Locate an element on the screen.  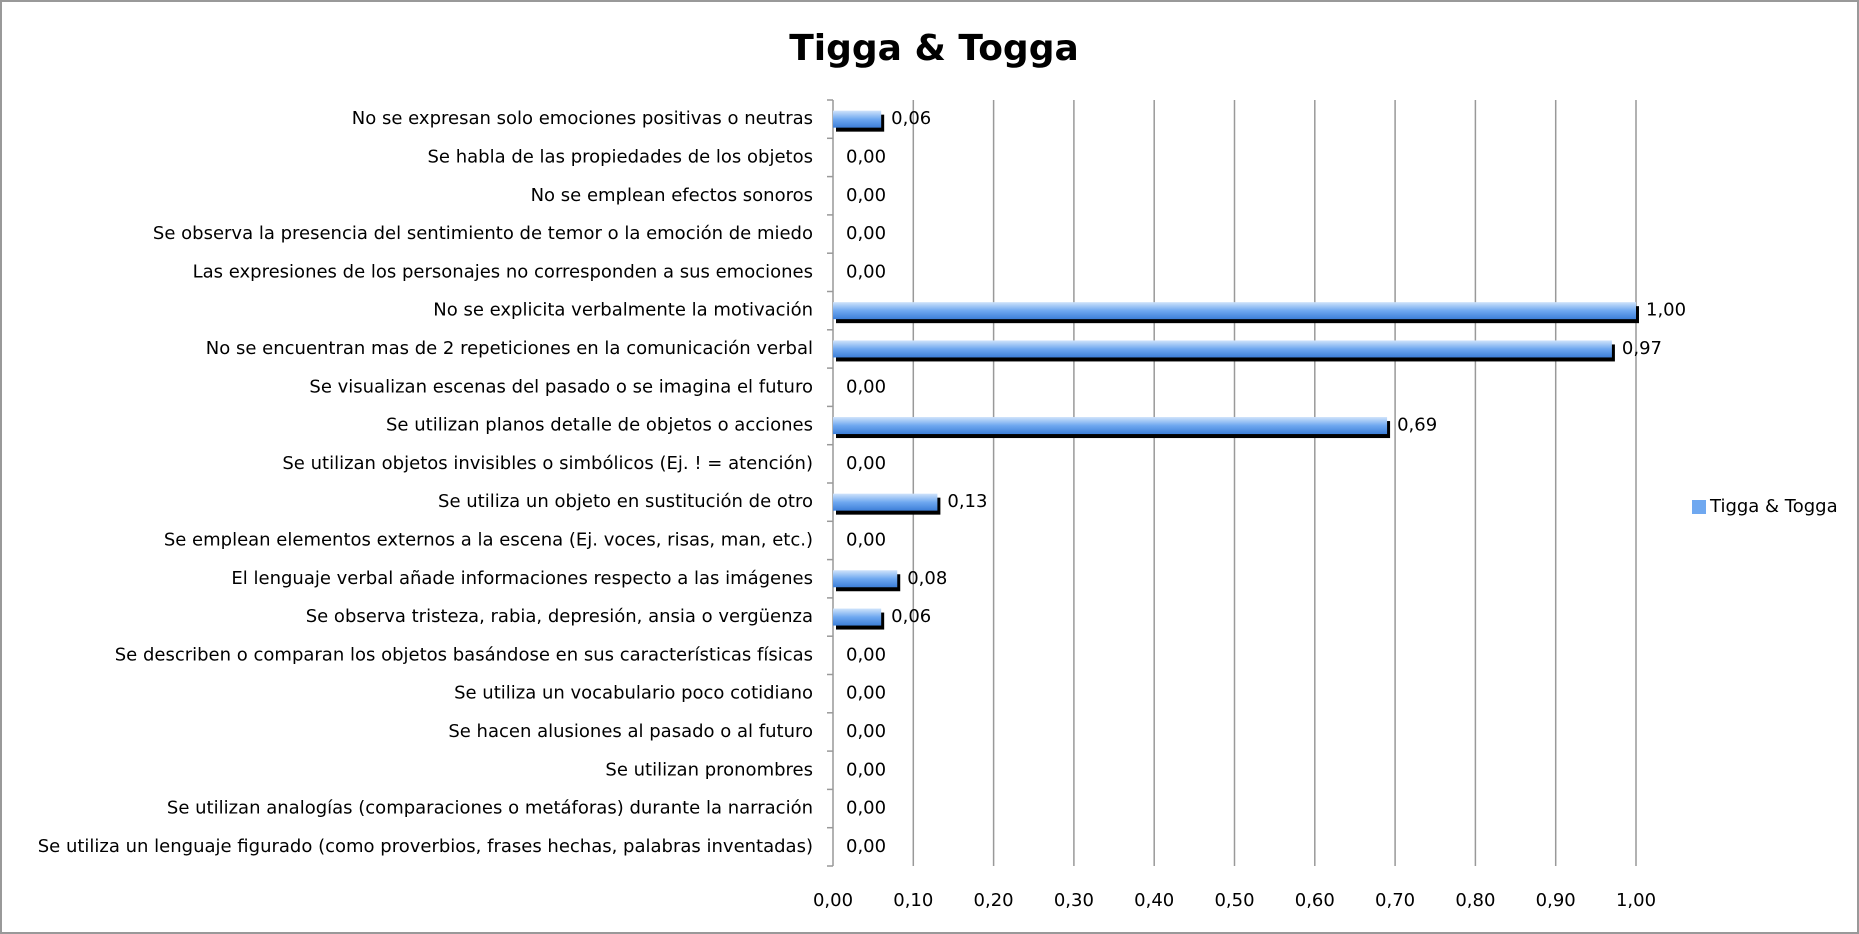
y-tick-label: Se utiliza un vocabulario poco cotidiano is located at coordinates (633, 693).